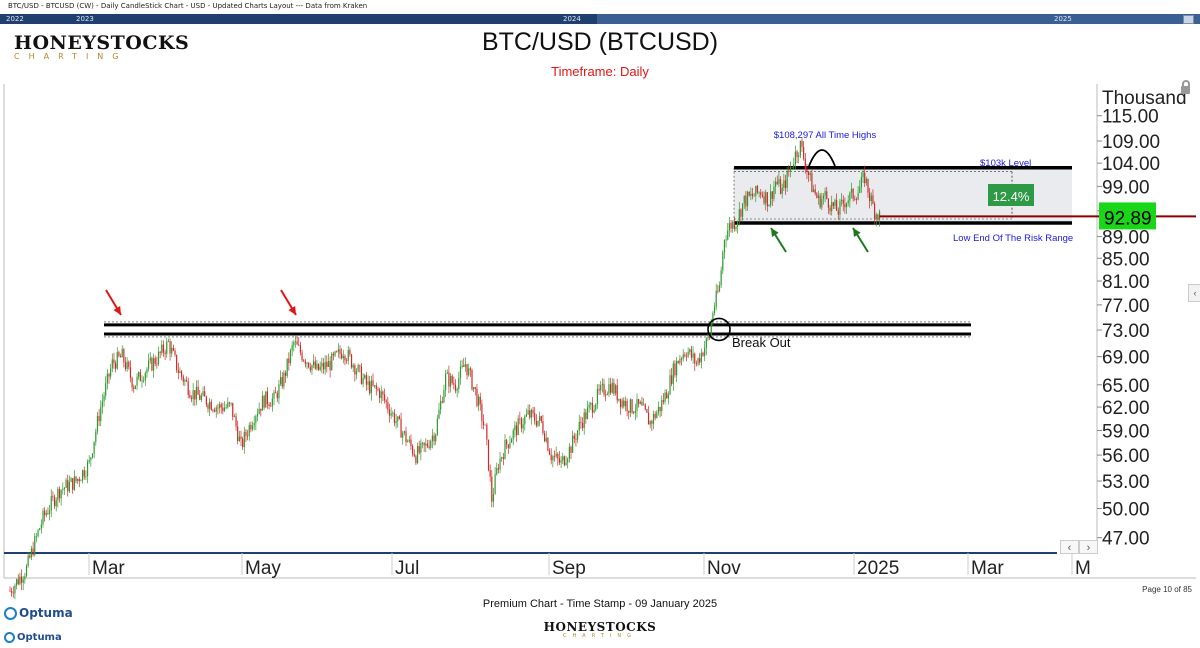  I want to click on timeline-visible-window, so click(898, 19).